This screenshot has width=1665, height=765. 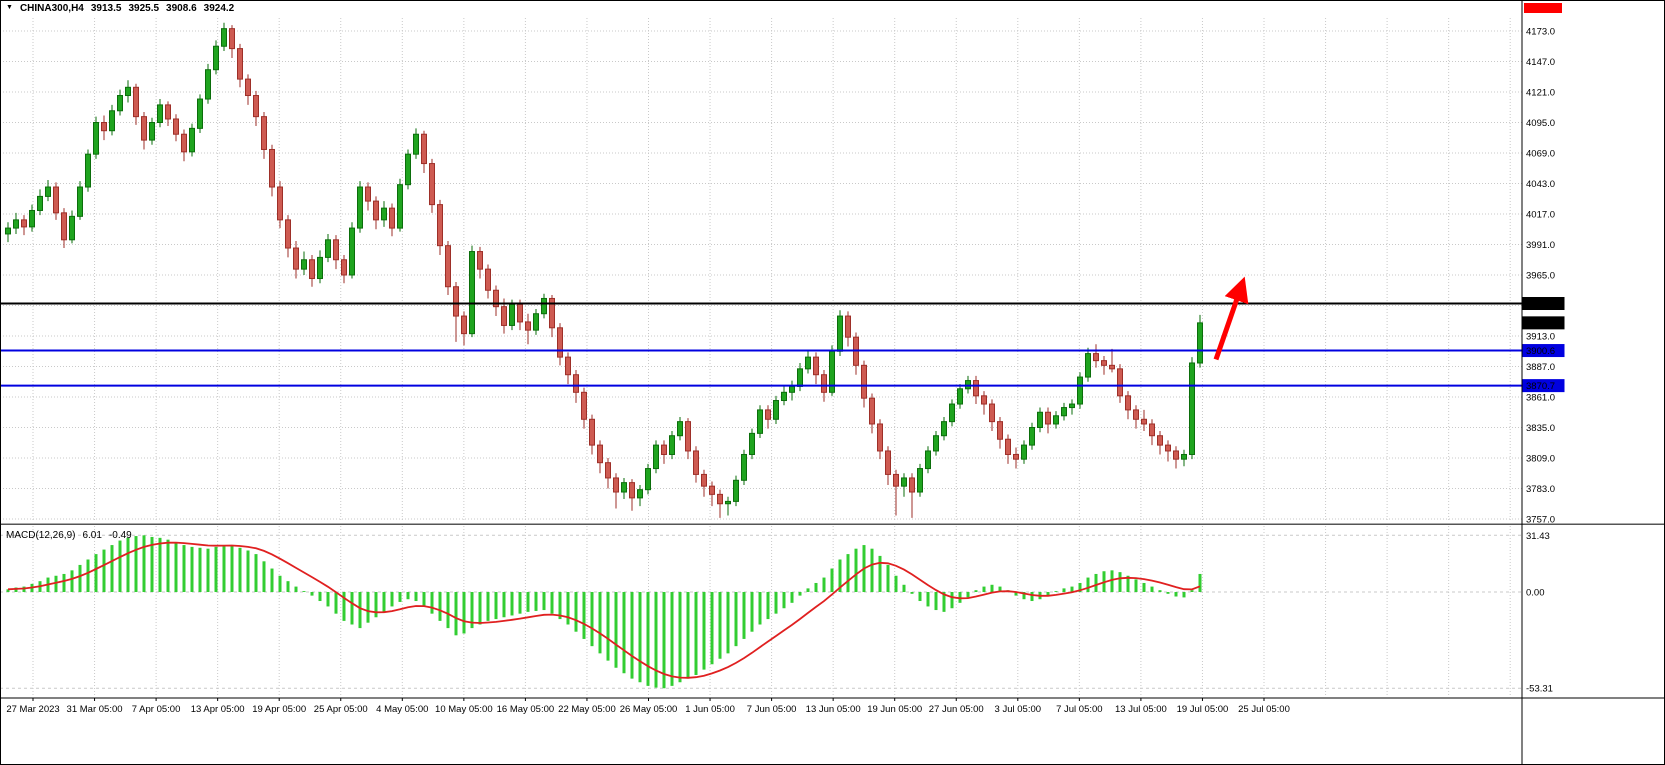 What do you see at coordinates (1203, 709) in the screenshot?
I see `time-tick-label: 19 Jul 05:00` at bounding box center [1203, 709].